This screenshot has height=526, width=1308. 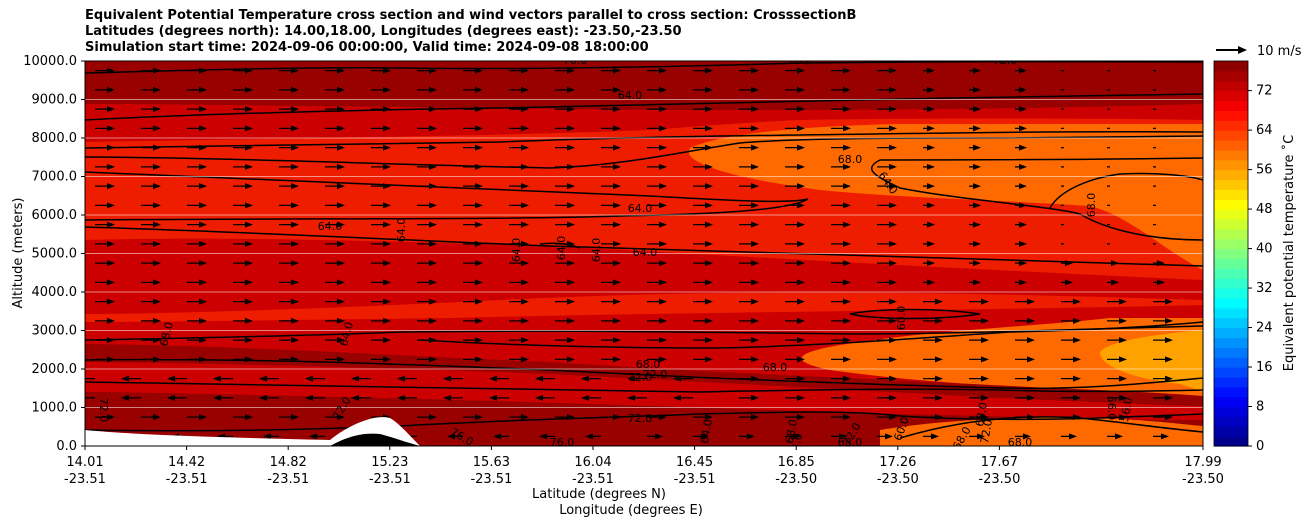 What do you see at coordinates (592, 462) in the screenshot?
I see `x-tick-label-latitude: 16.04` at bounding box center [592, 462].